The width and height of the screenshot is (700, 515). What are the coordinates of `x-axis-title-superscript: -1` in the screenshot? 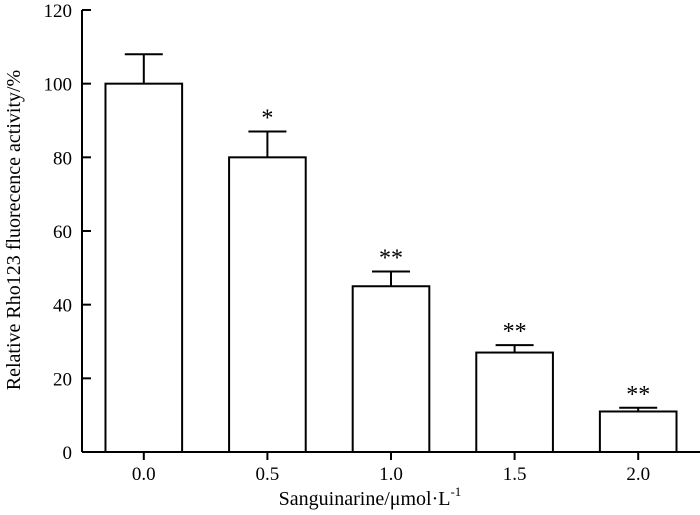 It's located at (455, 491).